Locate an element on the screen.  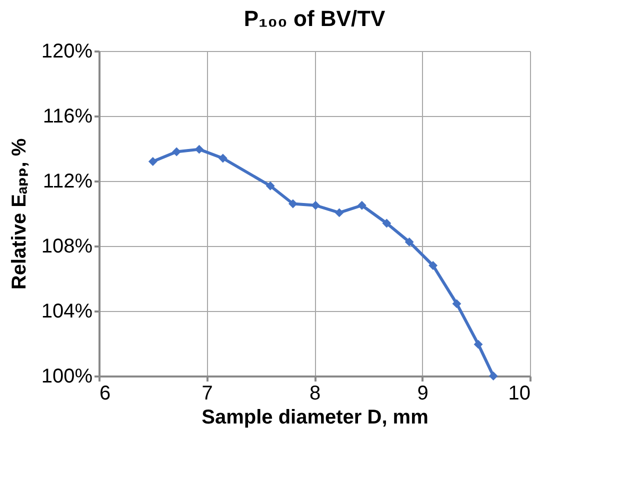
x-axis-title: Sample diameter D, mm is located at coordinates (315, 417).